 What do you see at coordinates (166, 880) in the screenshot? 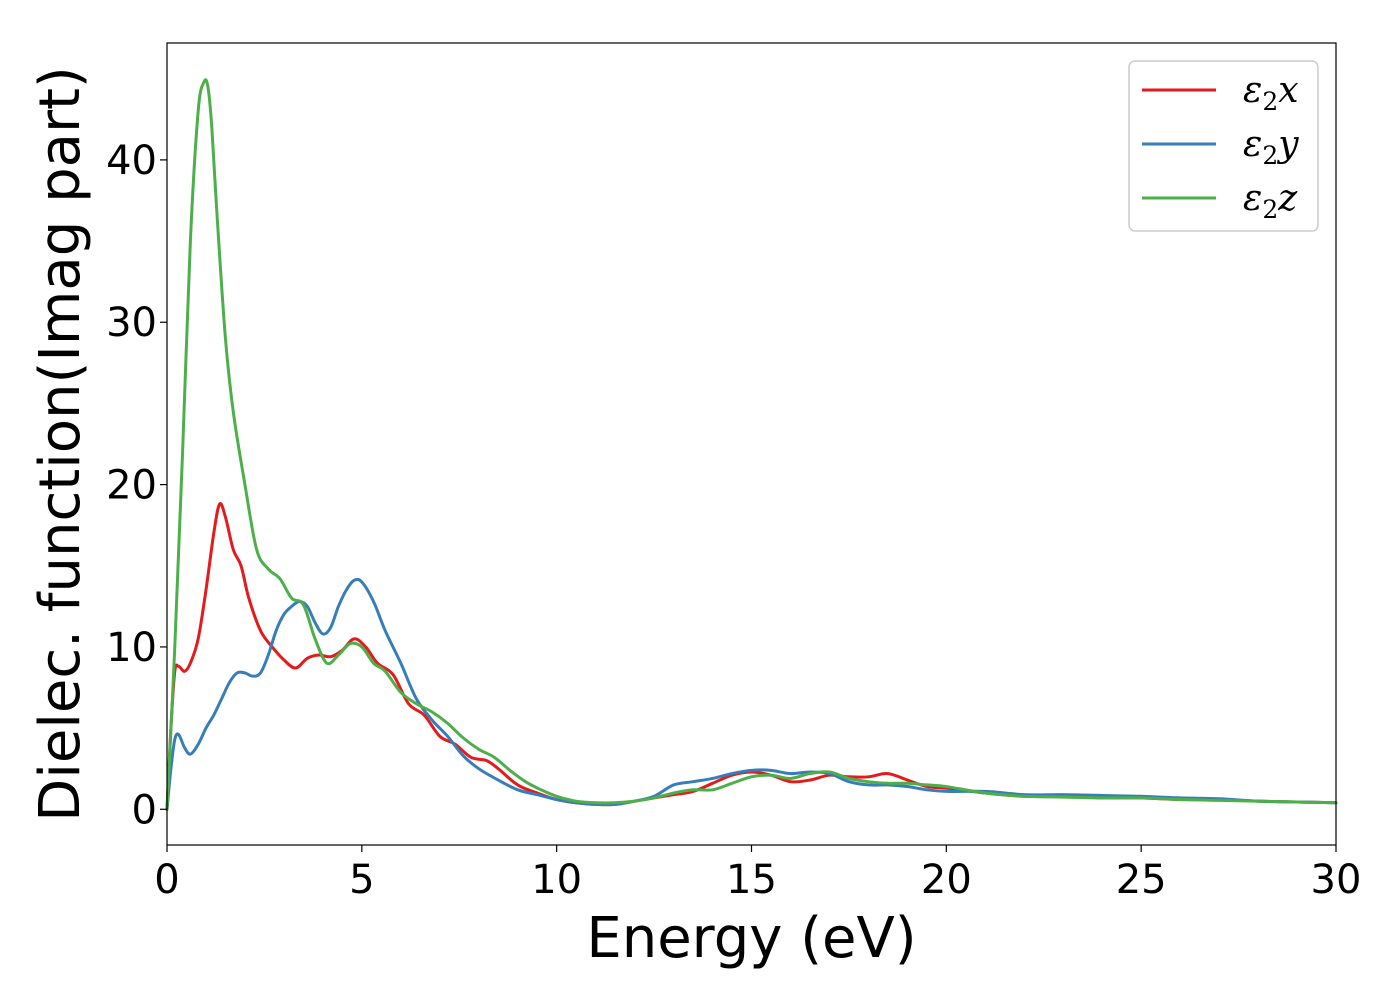
I see `x-tick-label: 0` at bounding box center [166, 880].